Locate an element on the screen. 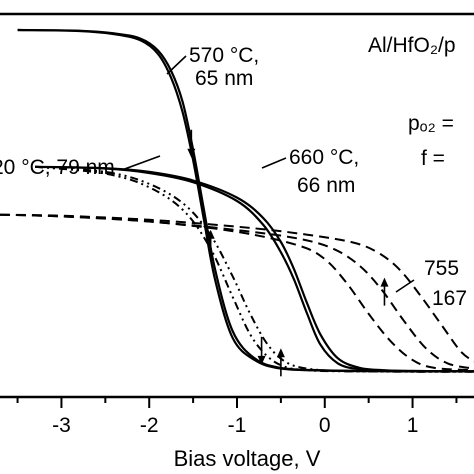 This screenshot has width=474, height=474. annotation-755: 755 is located at coordinates (441, 268).